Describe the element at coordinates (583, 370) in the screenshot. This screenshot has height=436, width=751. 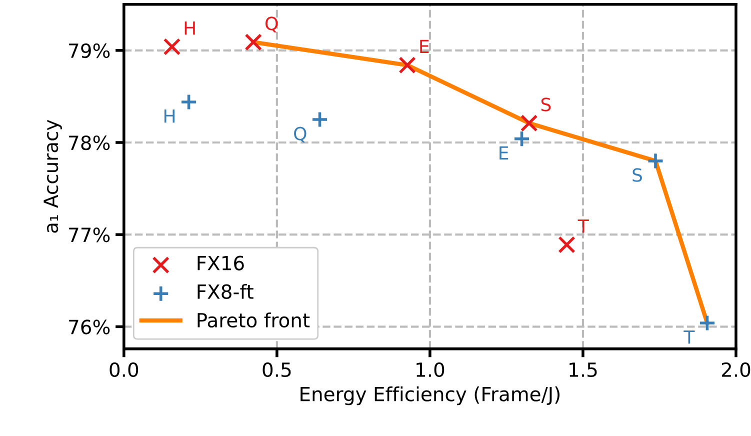
I see `x-tick-label: 1.5` at that location.